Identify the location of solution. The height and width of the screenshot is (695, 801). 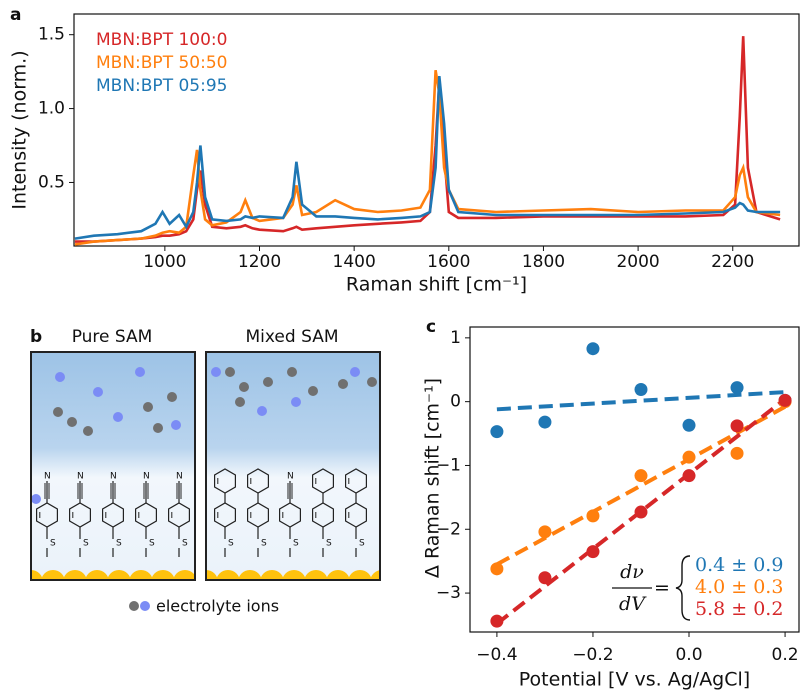
(293, 466).